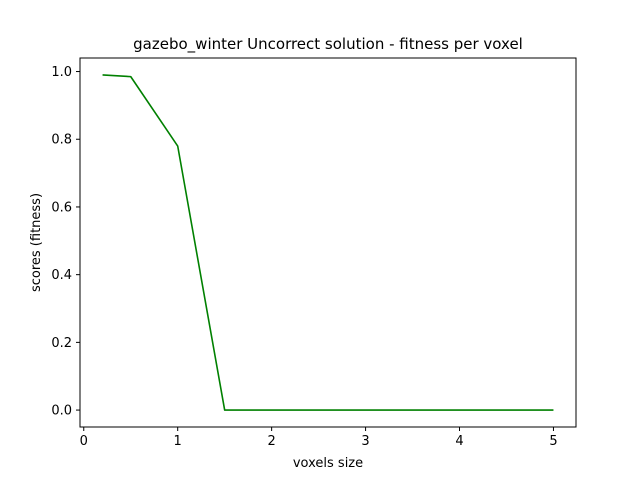 The height and width of the screenshot is (480, 640). I want to click on y-tick-label: 0.8, so click(61, 140).